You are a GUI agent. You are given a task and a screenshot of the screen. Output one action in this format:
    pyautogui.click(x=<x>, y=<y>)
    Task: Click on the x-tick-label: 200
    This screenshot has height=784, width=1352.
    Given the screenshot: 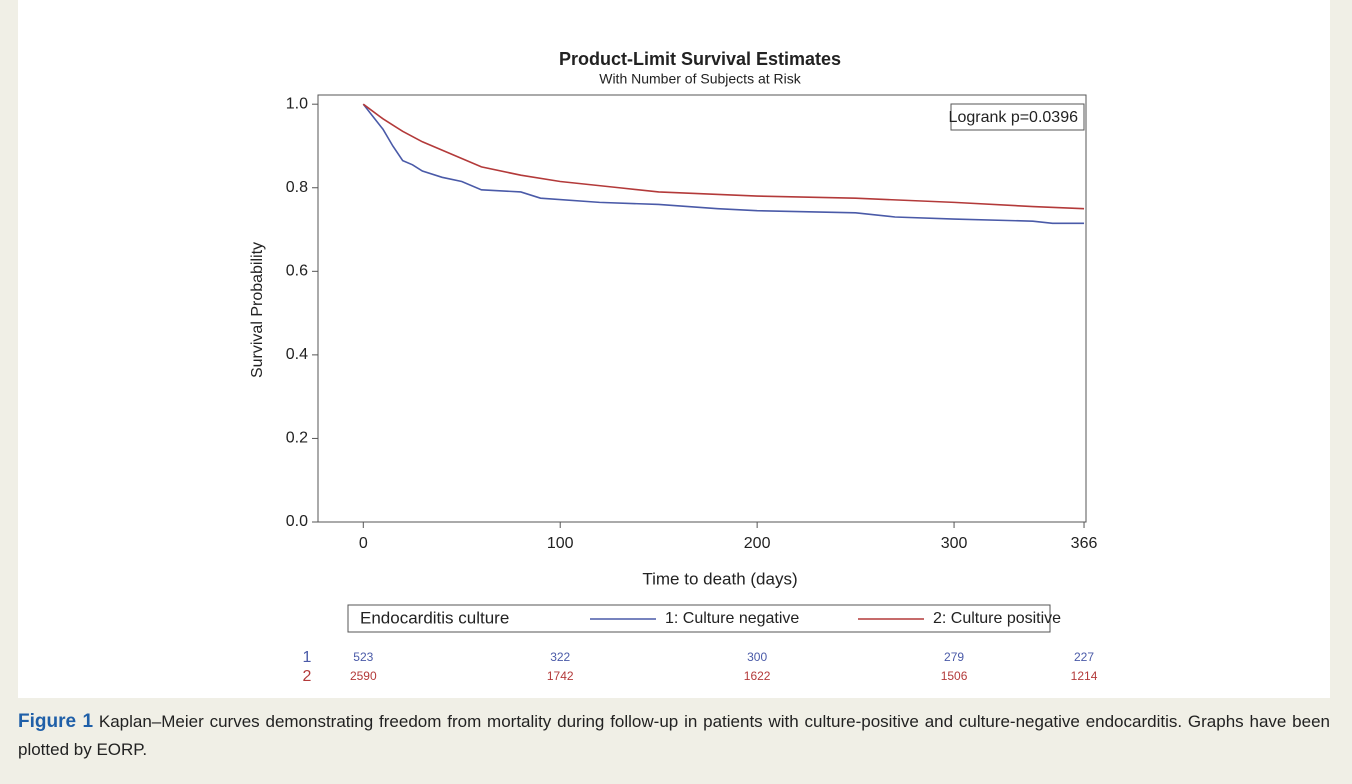 What is the action you would take?
    pyautogui.click(x=757, y=543)
    